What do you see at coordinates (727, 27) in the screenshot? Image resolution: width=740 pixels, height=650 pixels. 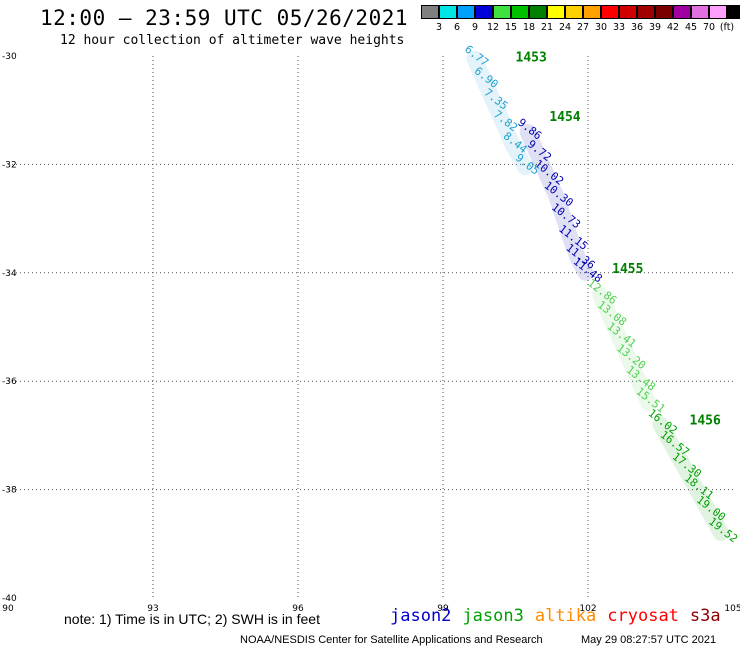 I see `colorbar-label: (ft)` at bounding box center [727, 27].